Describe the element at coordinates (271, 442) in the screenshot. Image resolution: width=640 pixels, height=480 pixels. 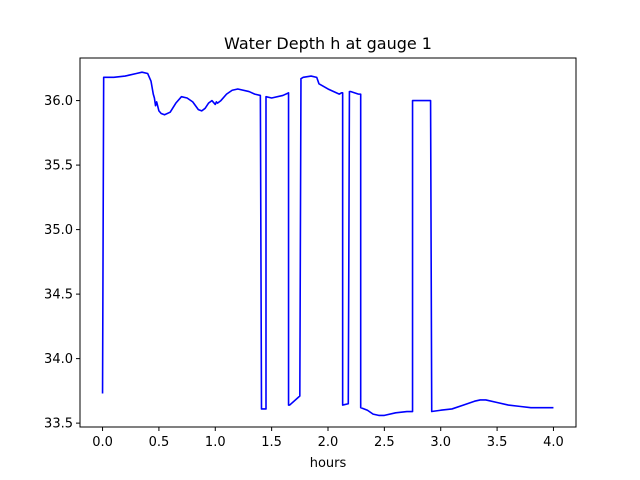
I see `x-tick-label: 1.5` at that location.